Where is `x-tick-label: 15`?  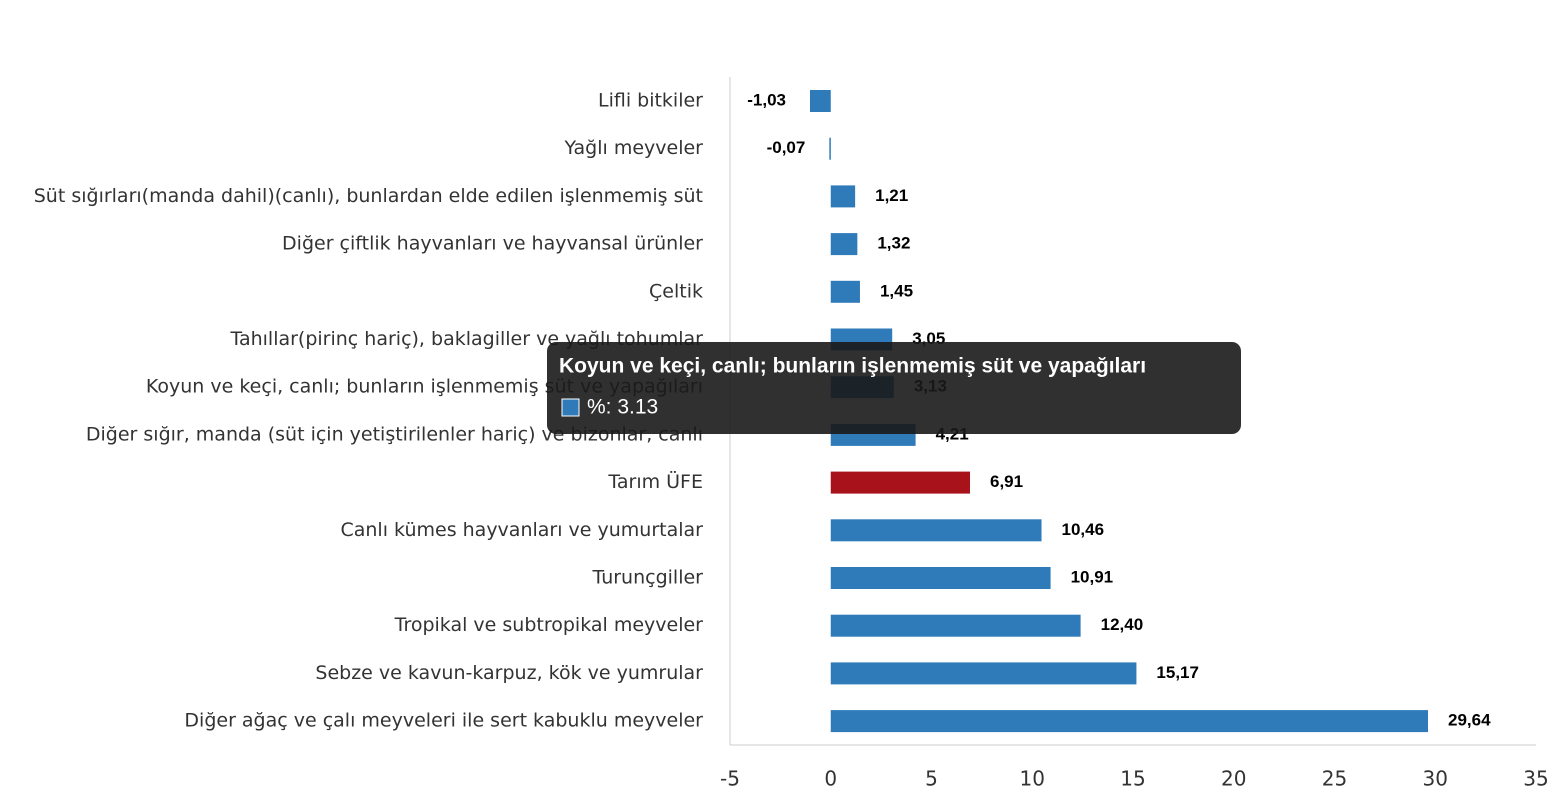 x-tick-label: 15 is located at coordinates (1132, 779).